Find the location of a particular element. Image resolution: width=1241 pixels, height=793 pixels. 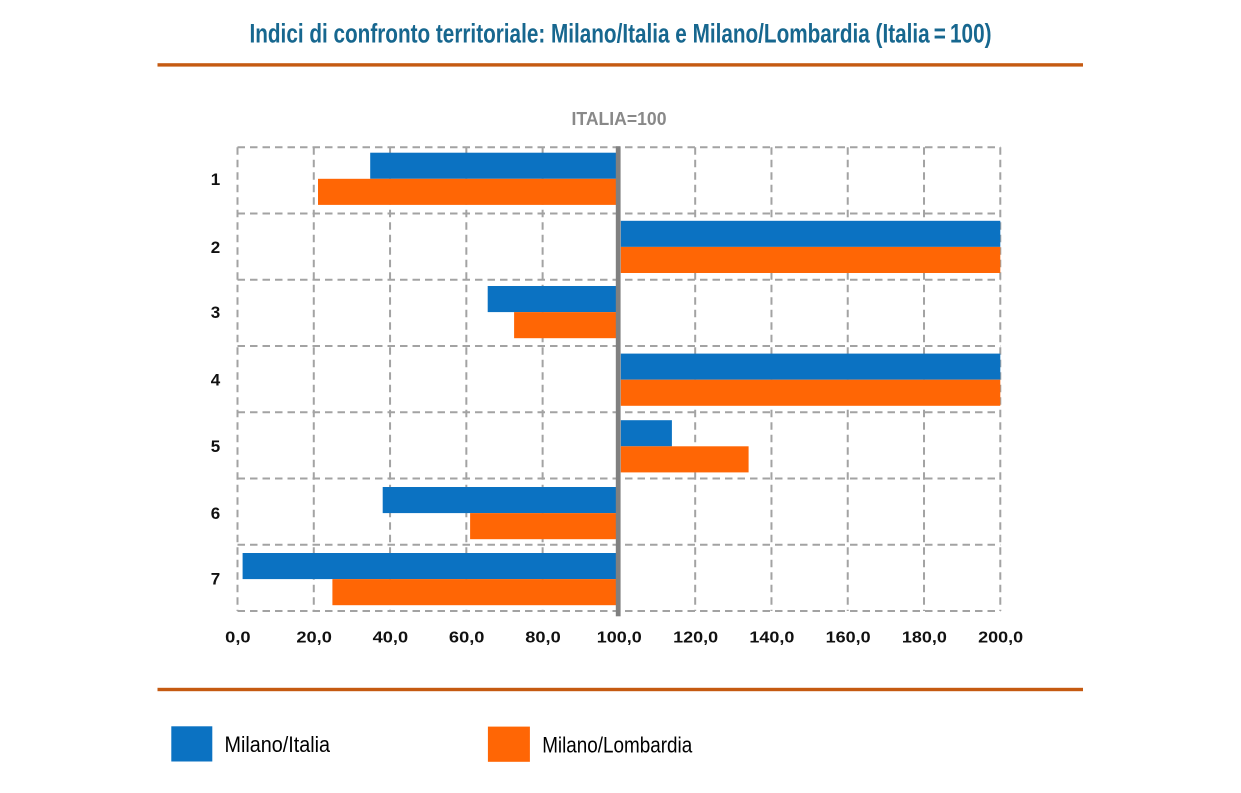

svg-text: 200,0 is located at coordinates (1000, 638).